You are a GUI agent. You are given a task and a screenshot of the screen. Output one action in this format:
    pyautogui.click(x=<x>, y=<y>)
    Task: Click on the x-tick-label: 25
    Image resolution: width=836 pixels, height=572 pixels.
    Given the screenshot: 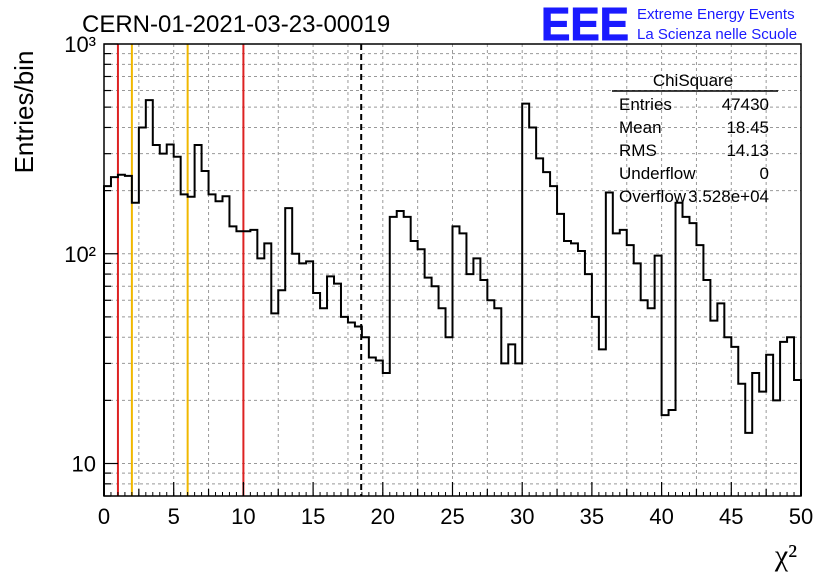 What is the action you would take?
    pyautogui.click(x=452, y=516)
    